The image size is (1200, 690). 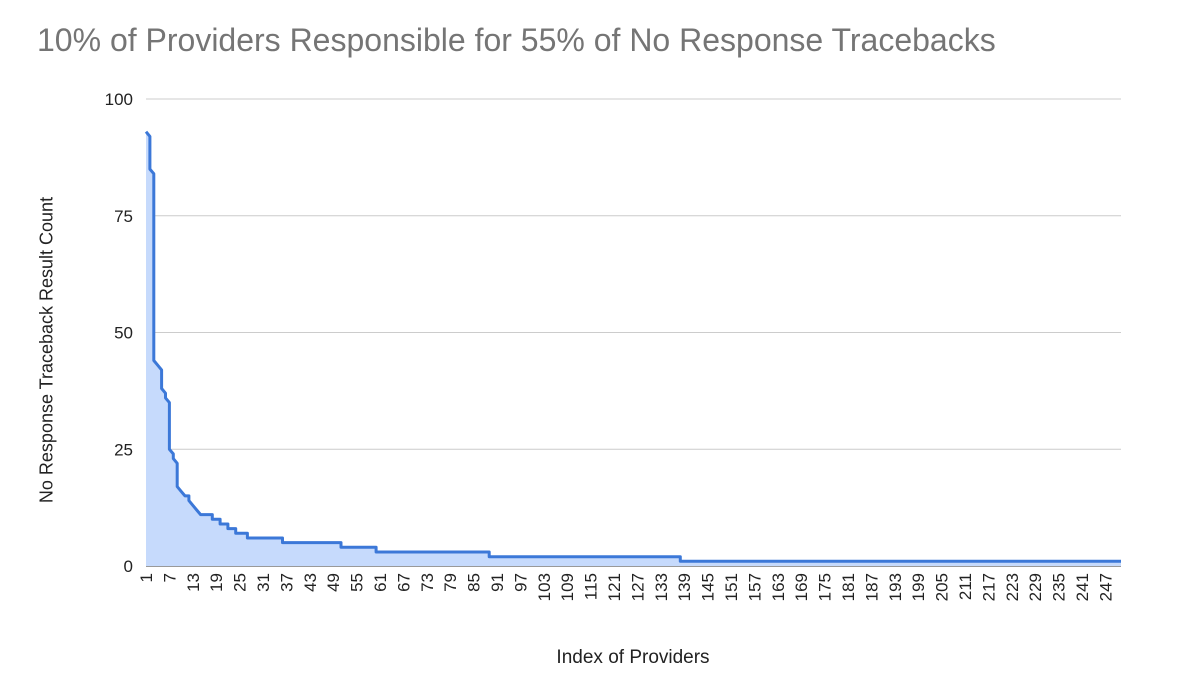 I want to click on x-tick-label: 13, so click(x=193, y=582).